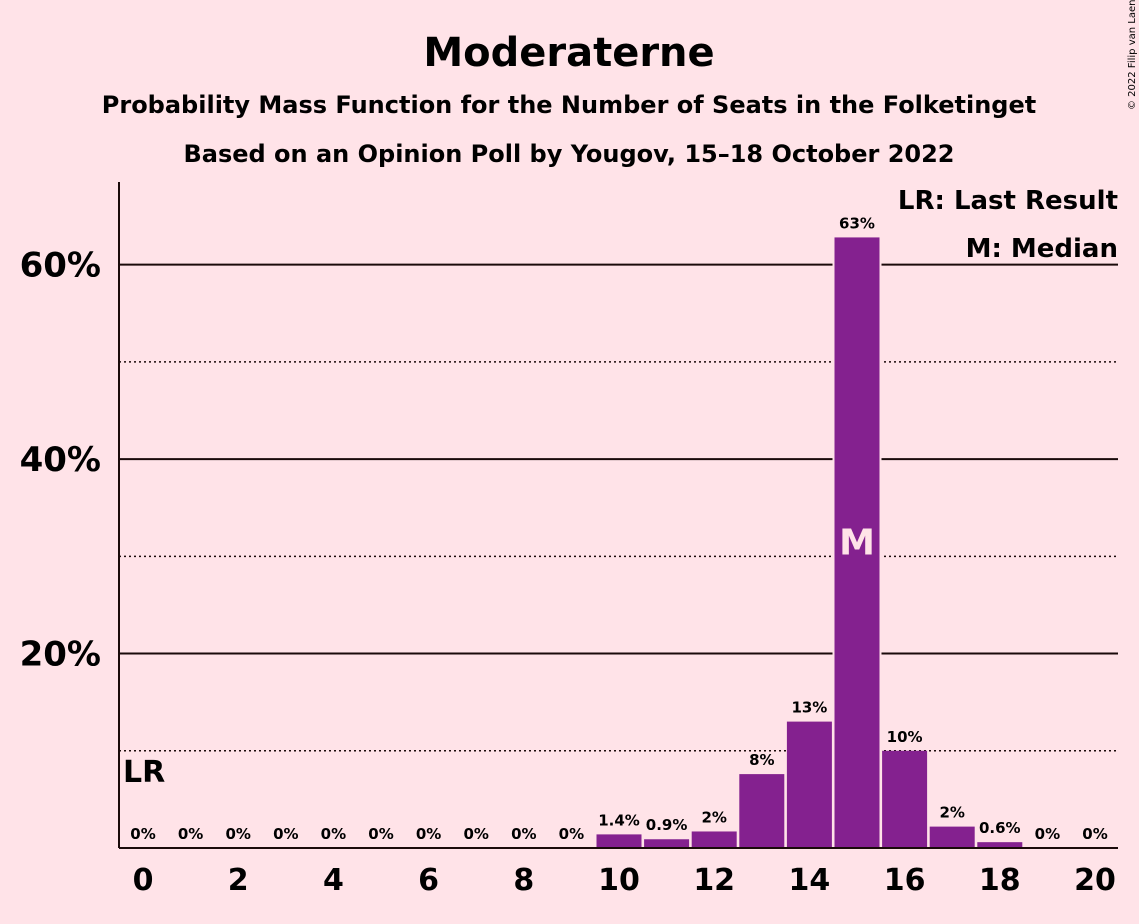 Image resolution: width=1139 pixels, height=924 pixels. Describe the element at coordinates (809, 708) in the screenshot. I see `bar-value-label: 13%` at that location.